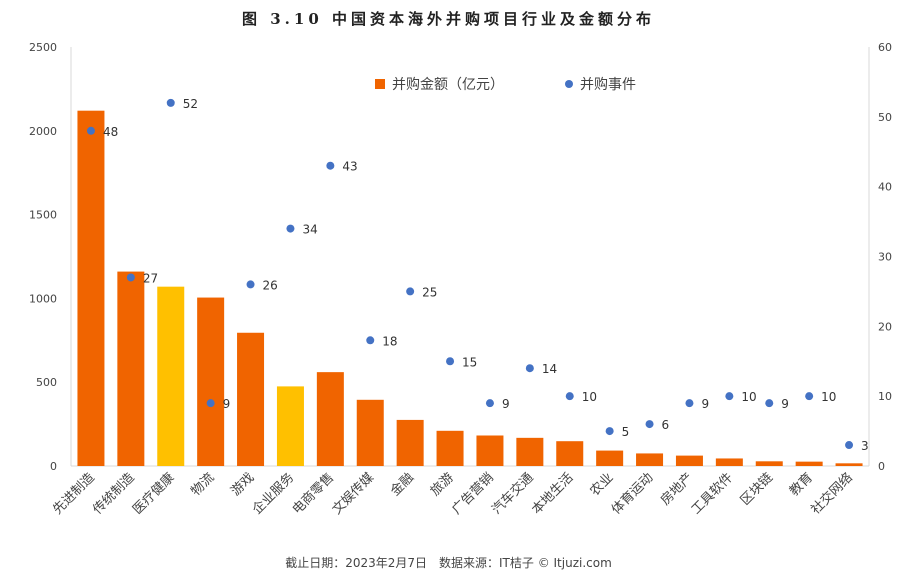 This screenshot has height=577, width=897. What do you see at coordinates (885, 47) in the screenshot?
I see `y-right-tick-label: 60` at bounding box center [885, 47].